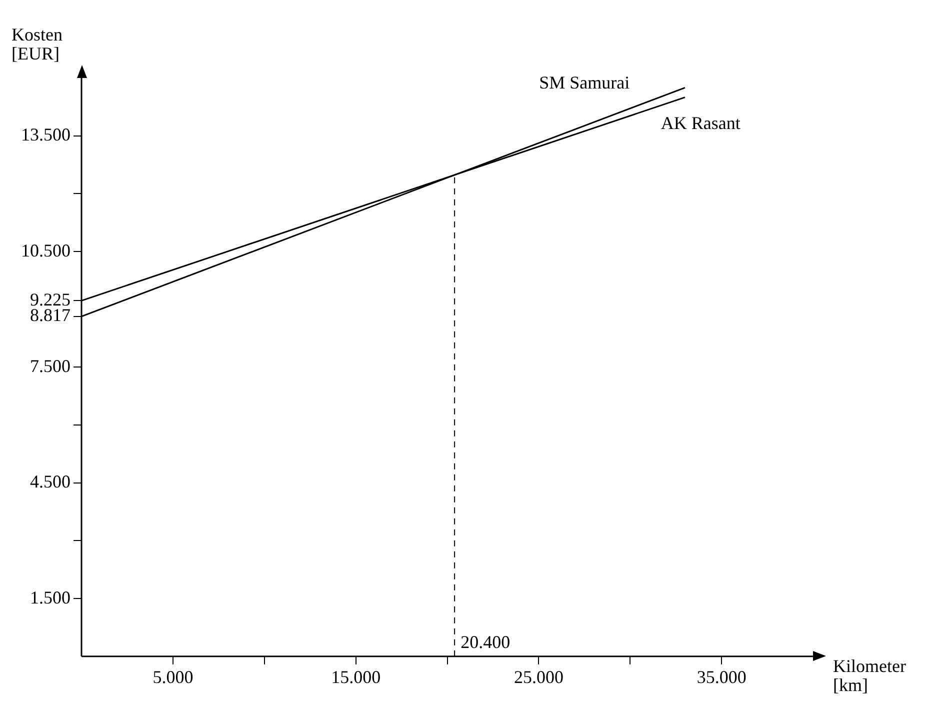 This screenshot has height=714, width=935. Describe the element at coordinates (721, 676) in the screenshot. I see `x-tick-label: 35.000` at that location.